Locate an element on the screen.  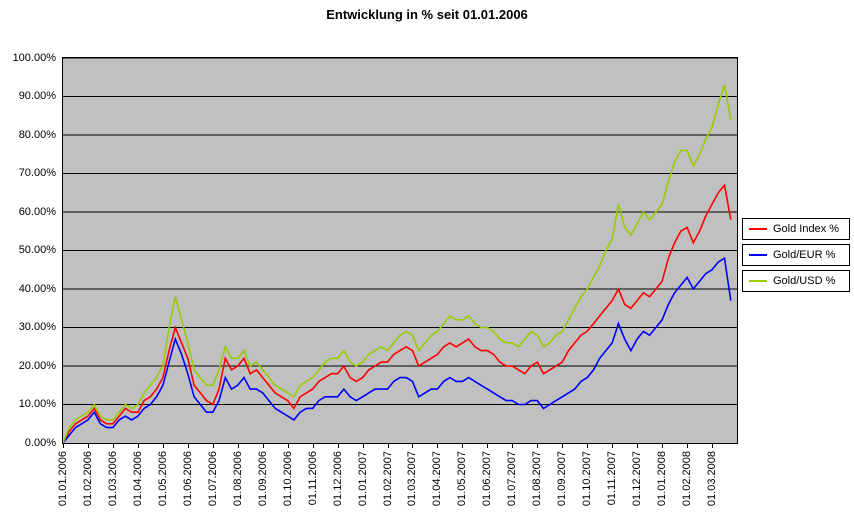
x-tick-label: 01.02.2007 is located at coordinates (387, 479).